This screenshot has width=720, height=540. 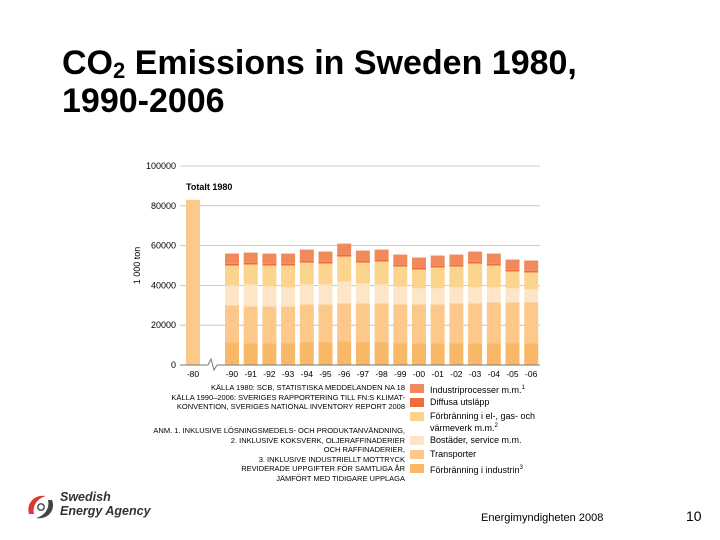 I want to click on y-tick-label: 100000, so click(x=161, y=166).